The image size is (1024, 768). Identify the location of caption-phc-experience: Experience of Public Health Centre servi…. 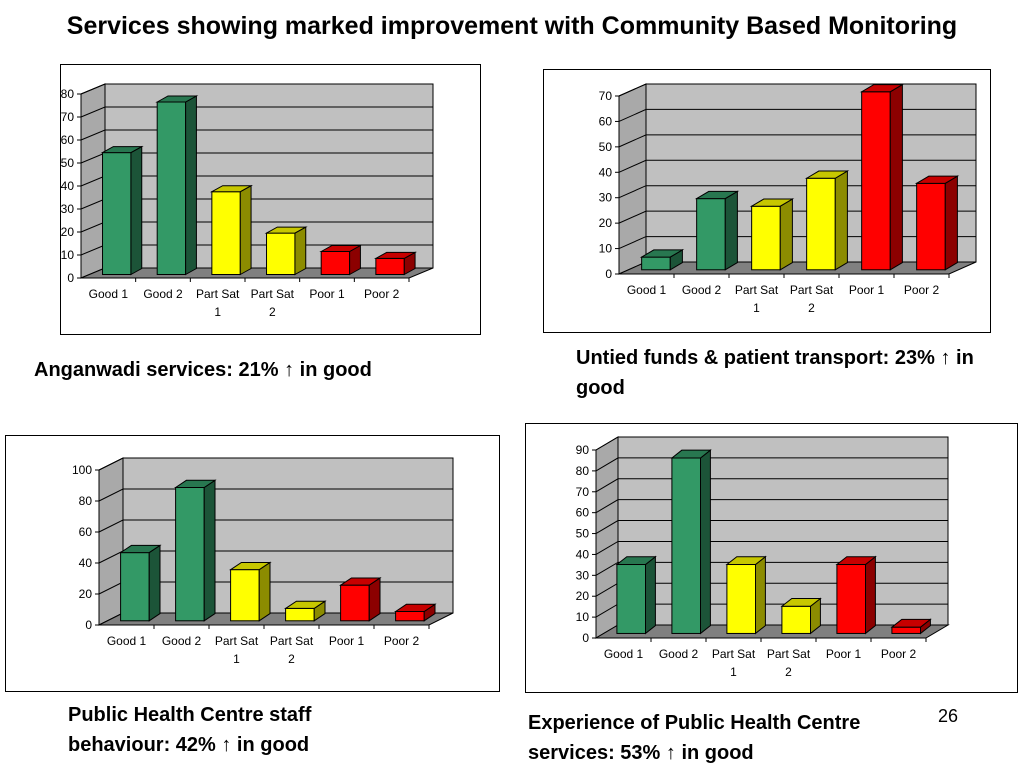
(694, 738).